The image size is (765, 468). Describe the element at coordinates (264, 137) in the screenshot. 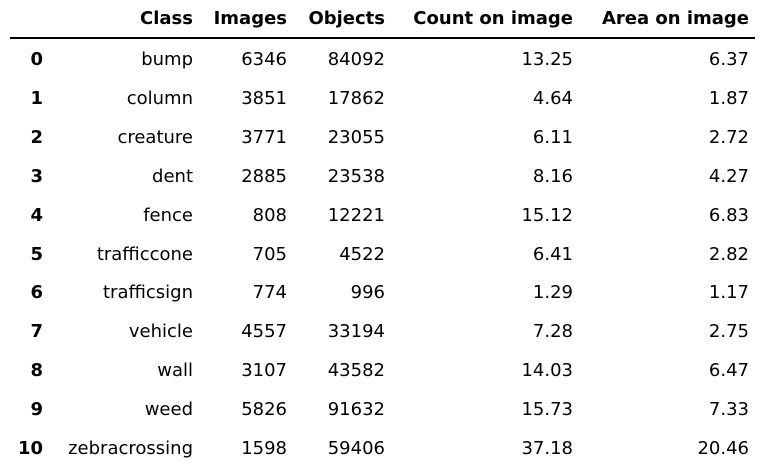

I see `cell-images: 3771` at that location.